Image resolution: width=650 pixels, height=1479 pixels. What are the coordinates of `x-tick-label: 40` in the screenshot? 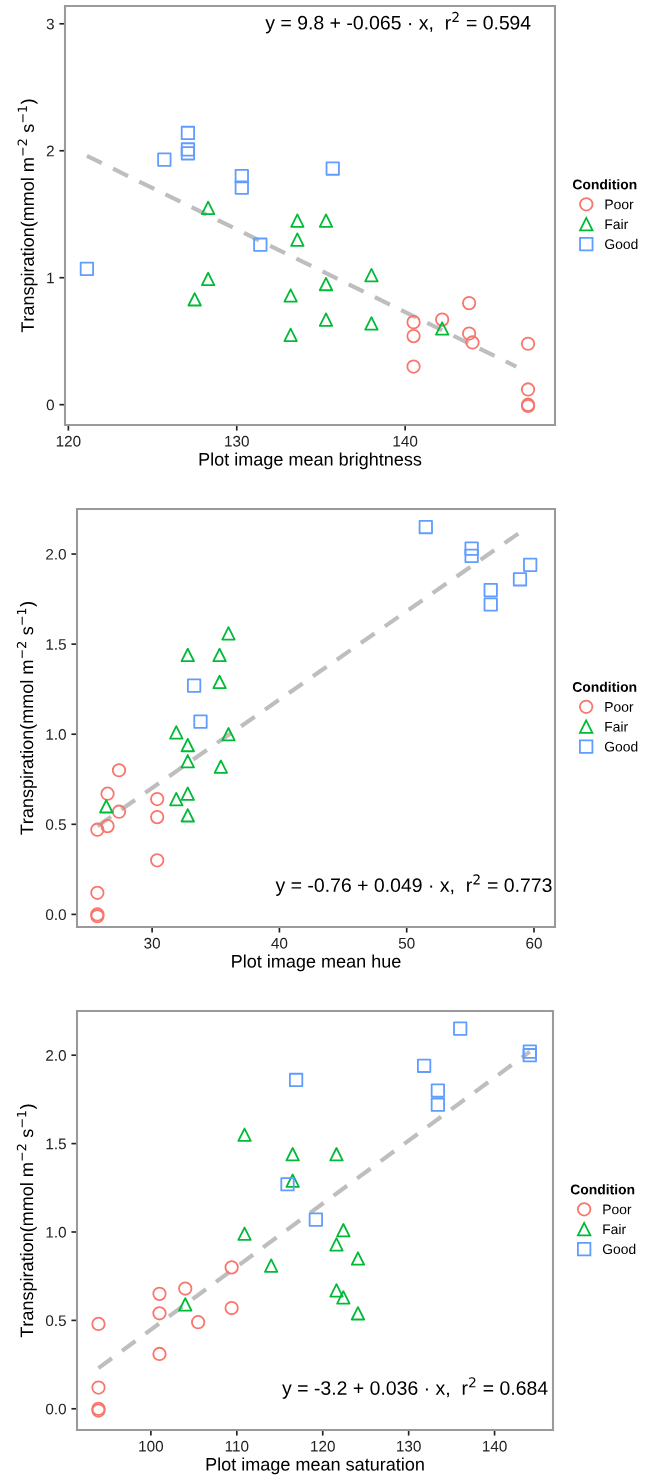 It's located at (279, 943).